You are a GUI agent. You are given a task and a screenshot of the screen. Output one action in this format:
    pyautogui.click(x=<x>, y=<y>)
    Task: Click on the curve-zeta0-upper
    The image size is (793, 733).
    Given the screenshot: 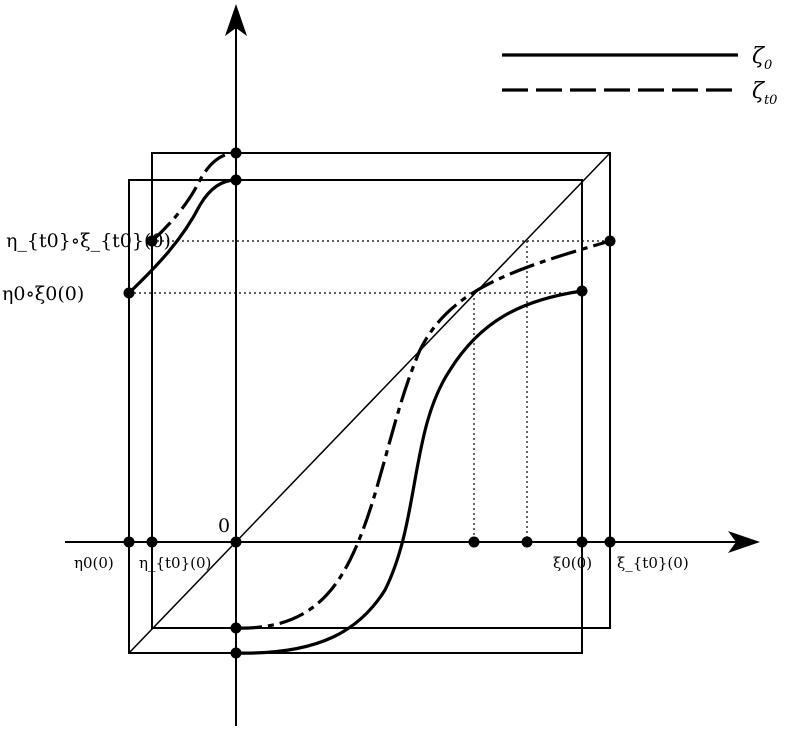 What is the action you would take?
    pyautogui.click(x=182, y=236)
    